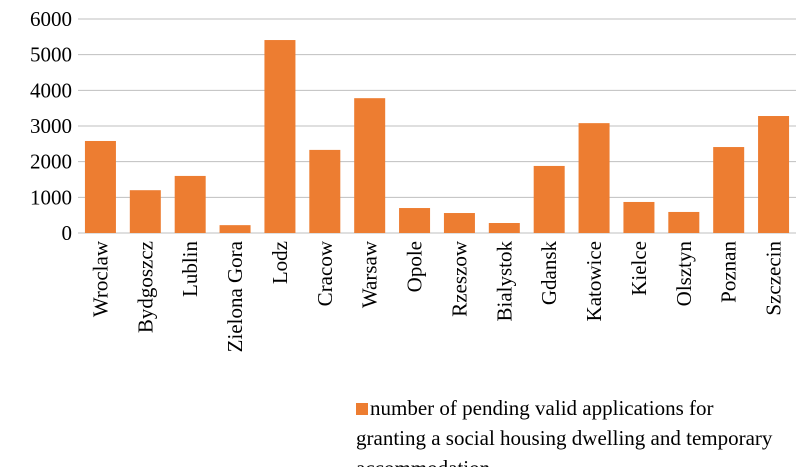 Image resolution: width=796 pixels, height=467 pixels. Describe the element at coordinates (190, 269) in the screenshot. I see `x-tick-label: Lublin` at that location.